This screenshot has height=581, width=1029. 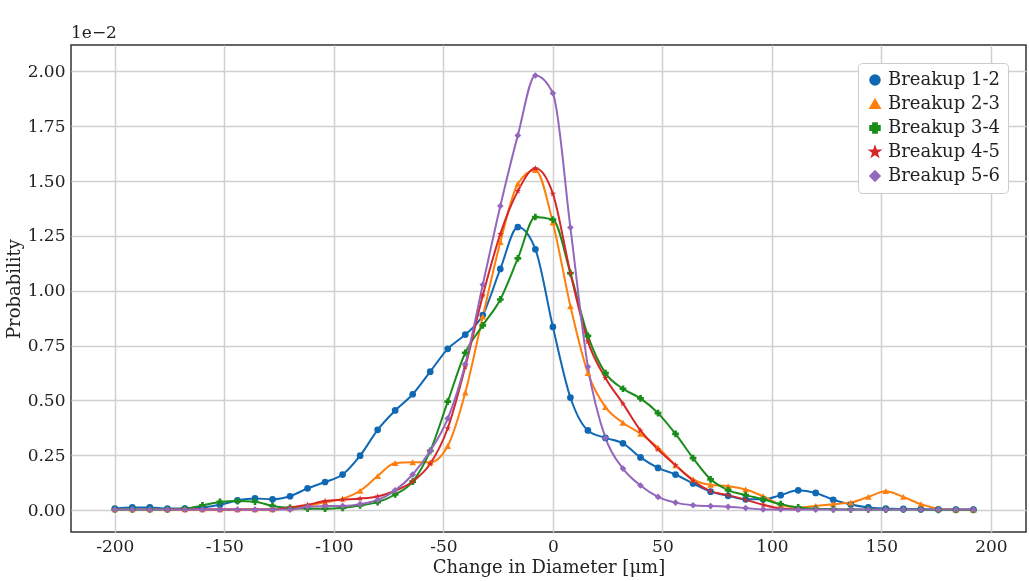 I want to click on y-tick-label: 2.00, so click(x=46, y=70).